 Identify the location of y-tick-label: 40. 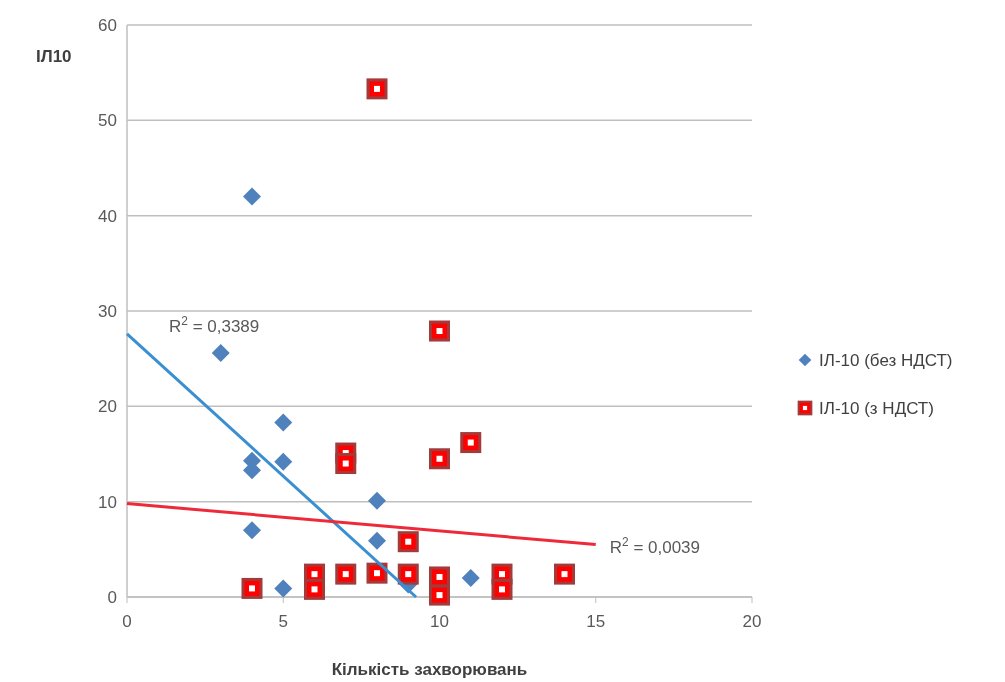
(107, 216).